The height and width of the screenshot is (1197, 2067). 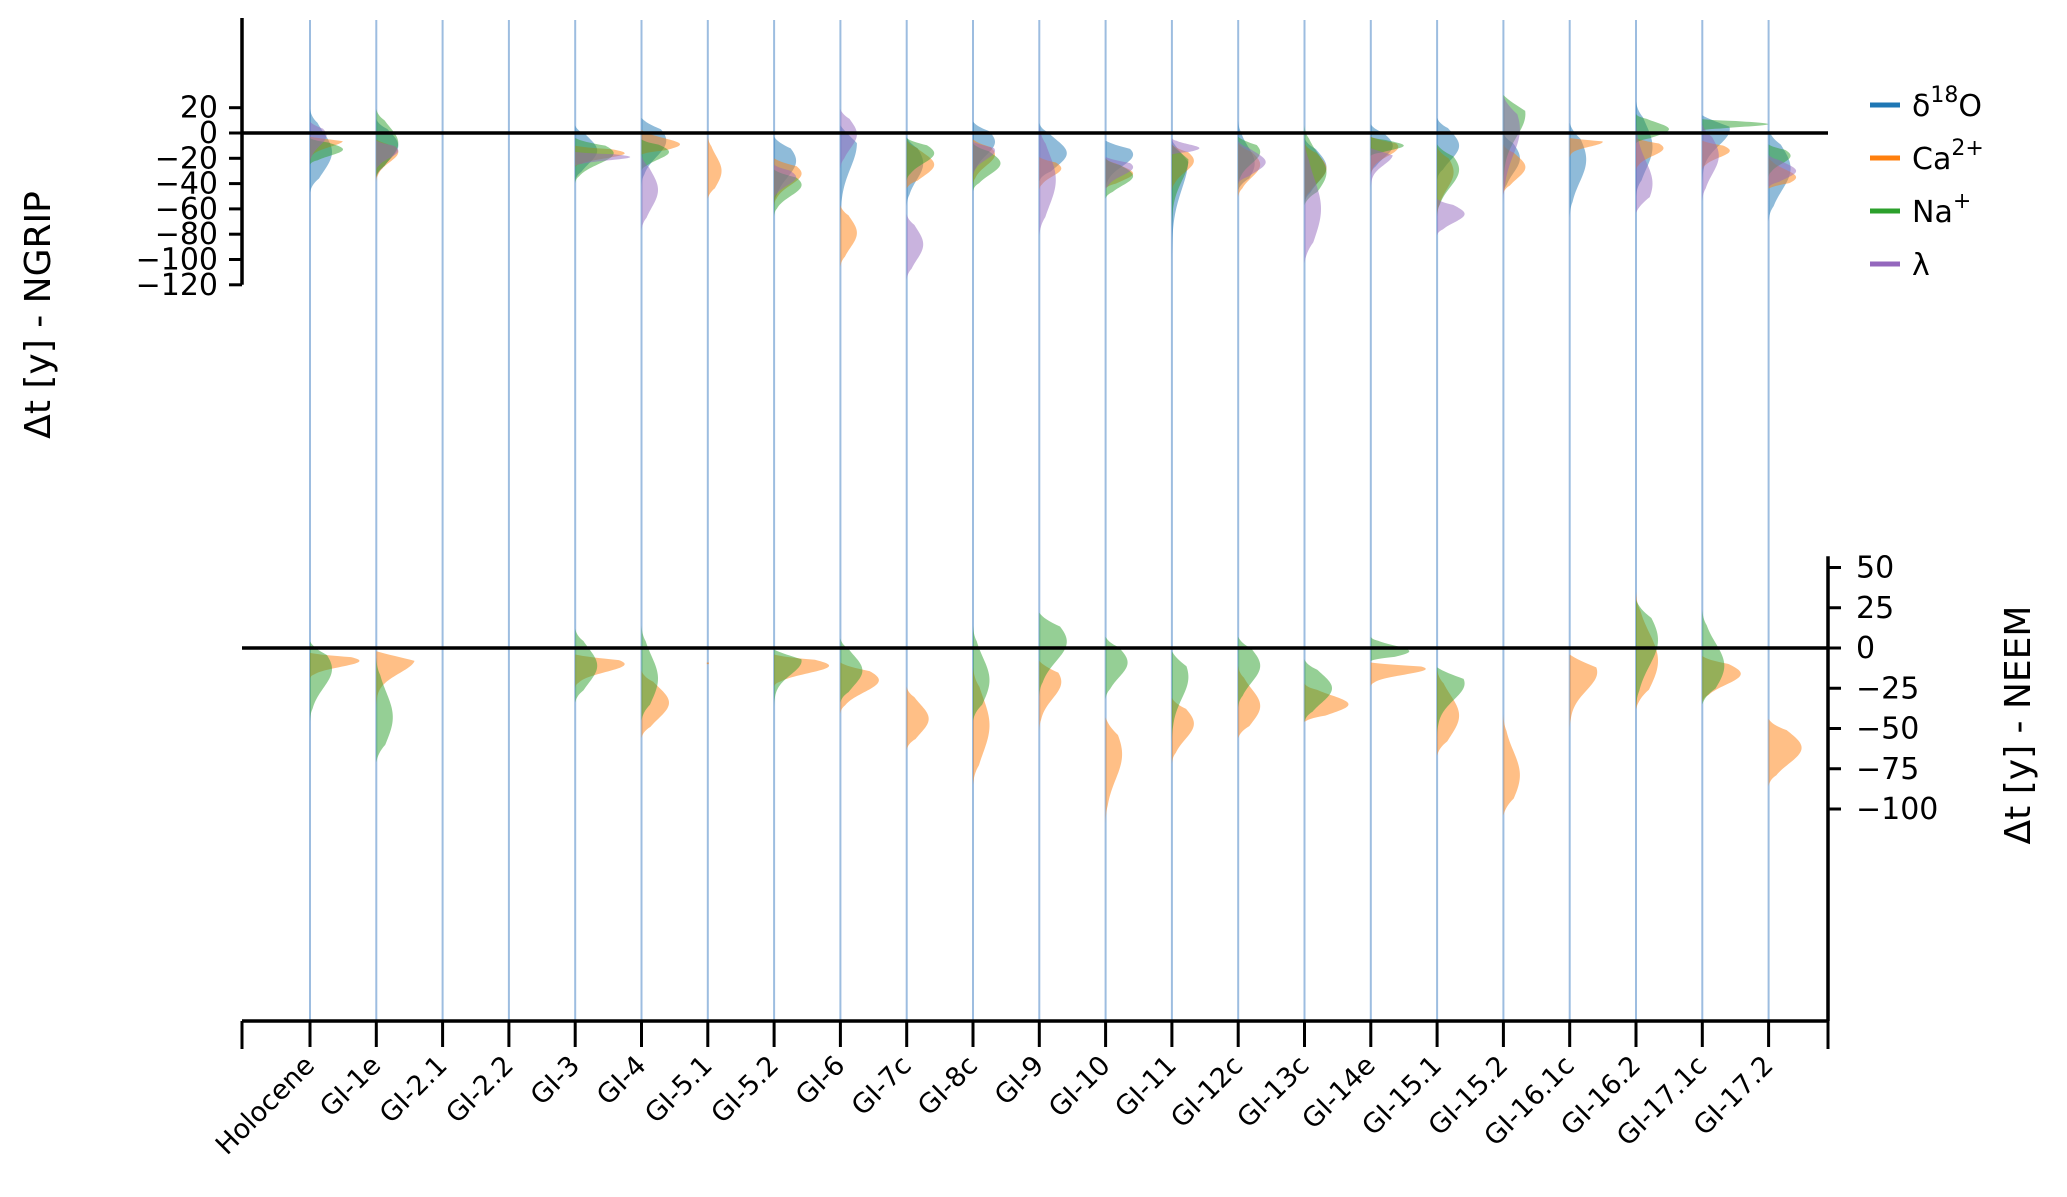 I want to click on x-tick-label-GI-4: GI-4, so click(x=621, y=1080).